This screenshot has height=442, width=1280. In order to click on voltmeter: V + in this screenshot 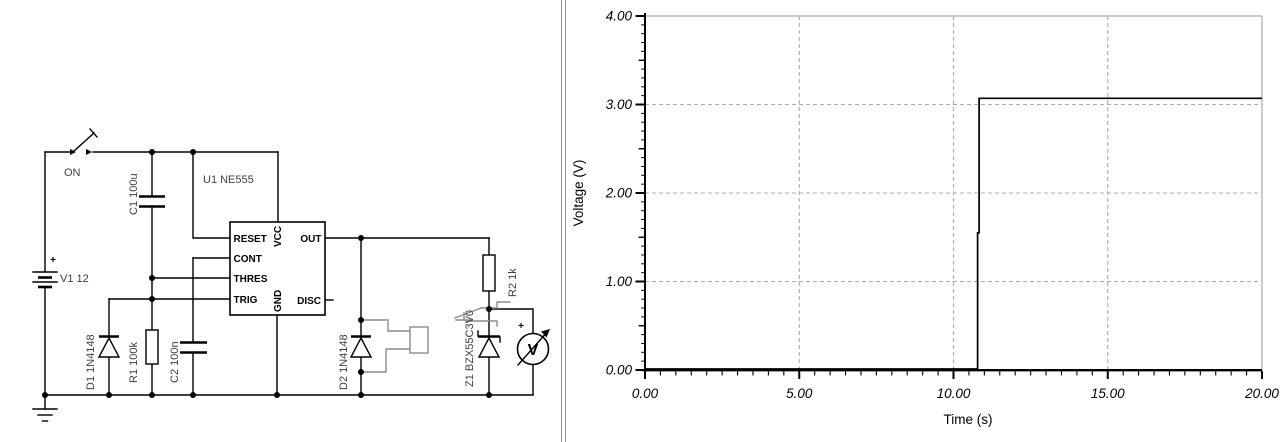, I will do `click(533, 343)`.